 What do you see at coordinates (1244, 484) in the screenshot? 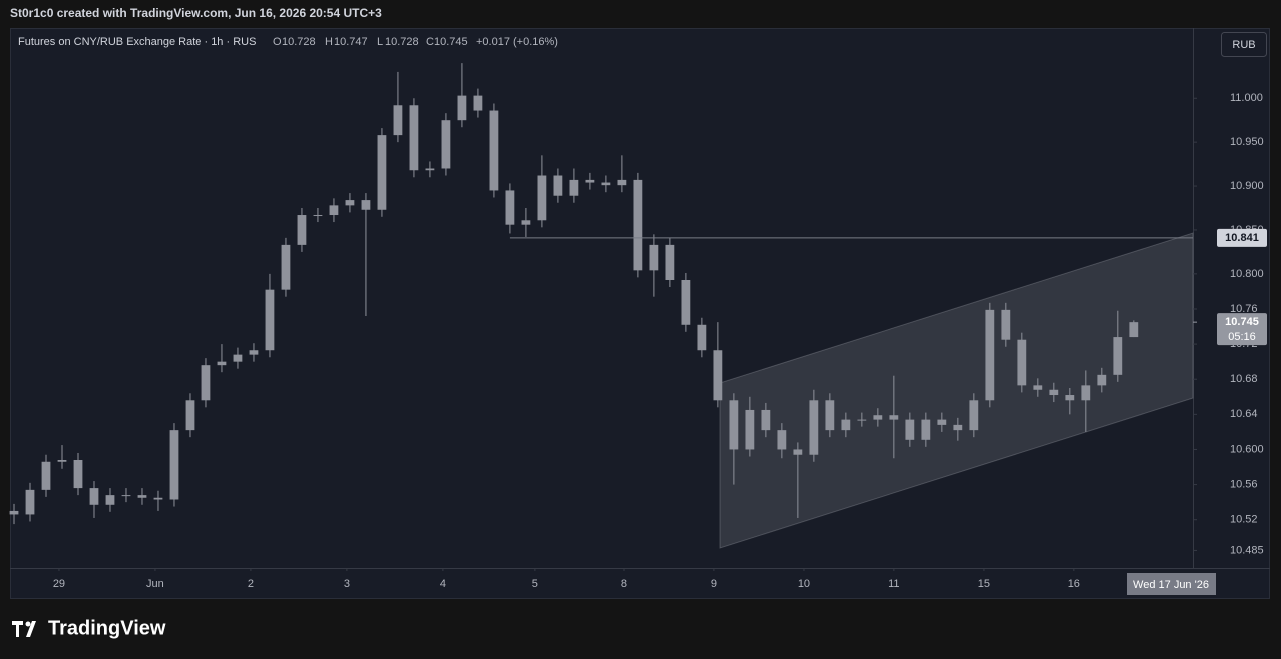
I see `y-tick-label: 10.56` at bounding box center [1244, 484].